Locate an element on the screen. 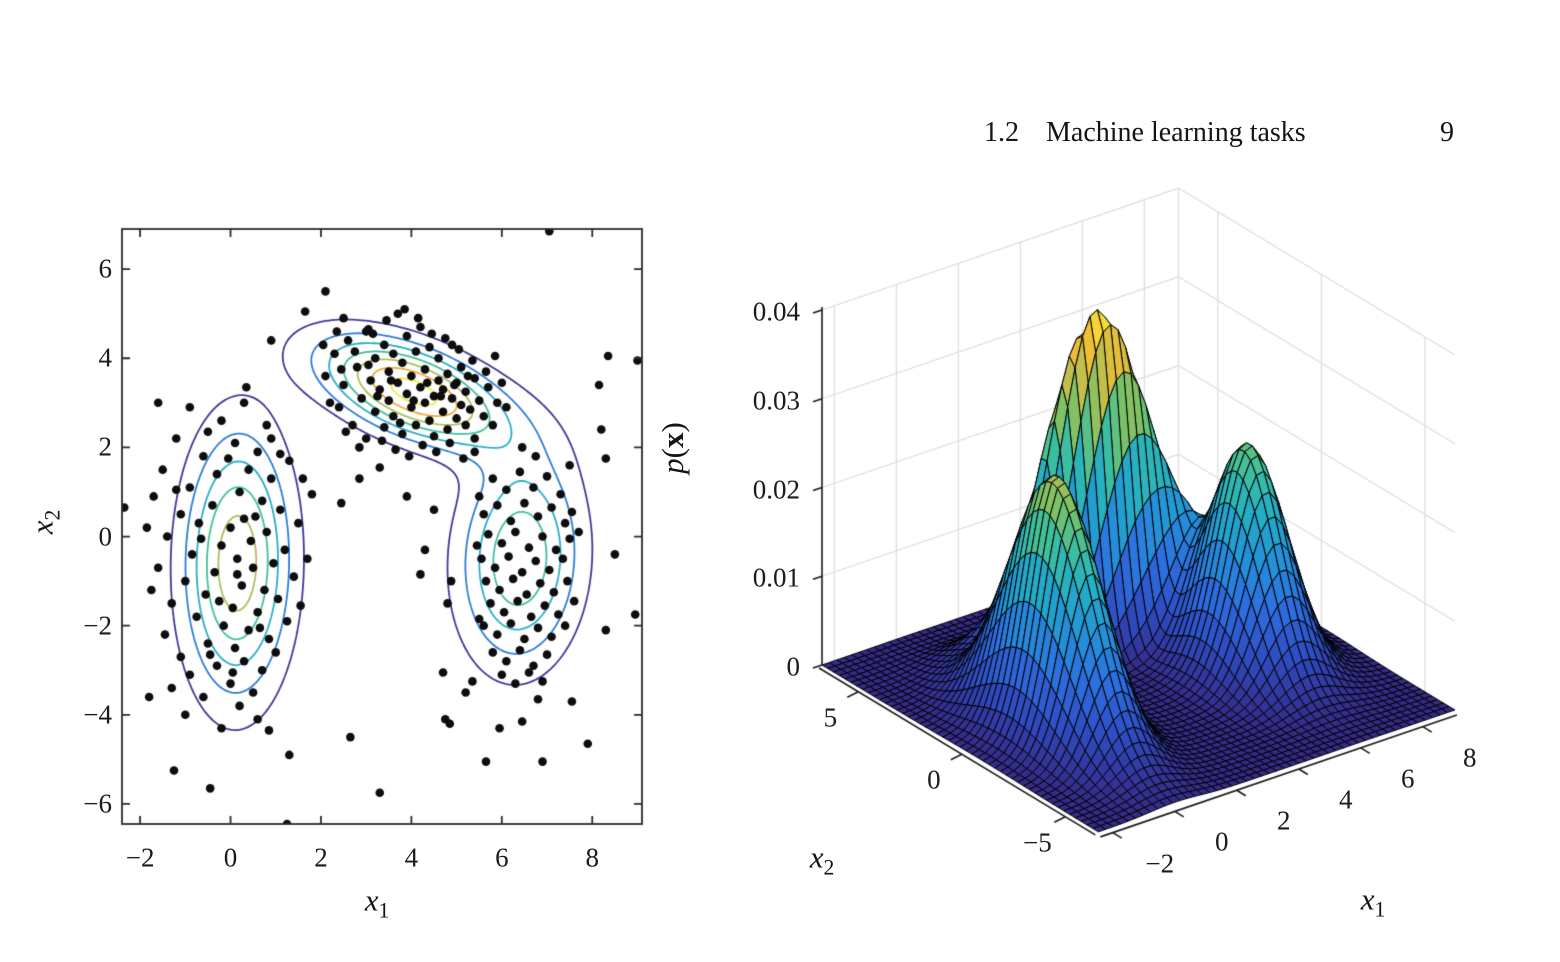 Image resolution: width=1560 pixels, height=962 pixels. contour-ytick-label: 2 is located at coordinates (105, 446).